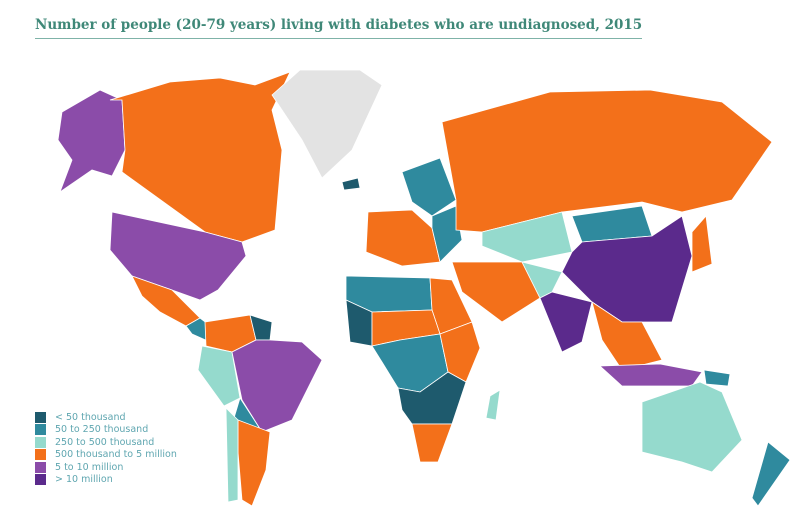 This screenshot has width=800, height=516. Describe the element at coordinates (178, 256) in the screenshot. I see `region-usa` at that location.